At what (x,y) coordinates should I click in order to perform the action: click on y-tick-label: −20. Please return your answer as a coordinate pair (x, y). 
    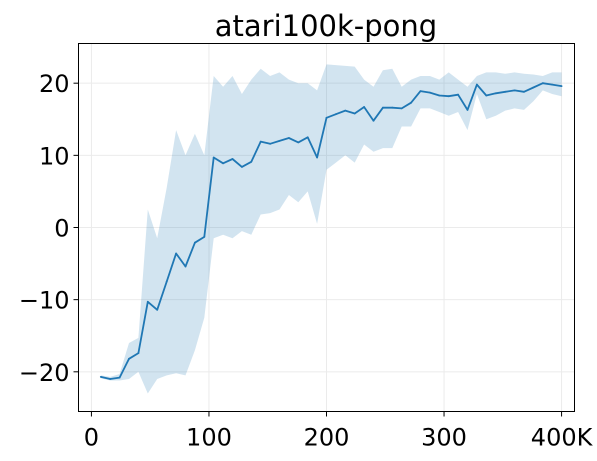
    Looking at the image, I should click on (44, 373).